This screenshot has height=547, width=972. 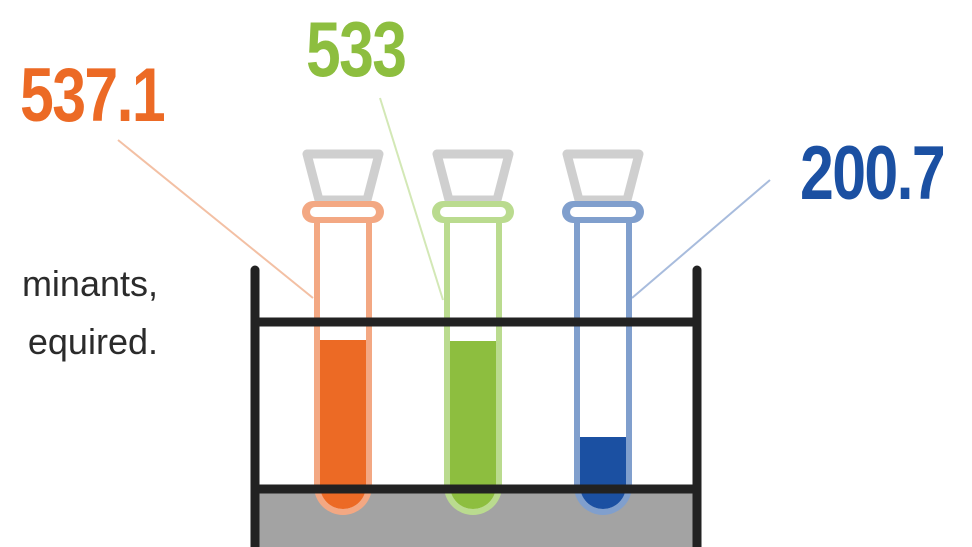 I want to click on body-text: minants, equired., so click(x=85, y=325).